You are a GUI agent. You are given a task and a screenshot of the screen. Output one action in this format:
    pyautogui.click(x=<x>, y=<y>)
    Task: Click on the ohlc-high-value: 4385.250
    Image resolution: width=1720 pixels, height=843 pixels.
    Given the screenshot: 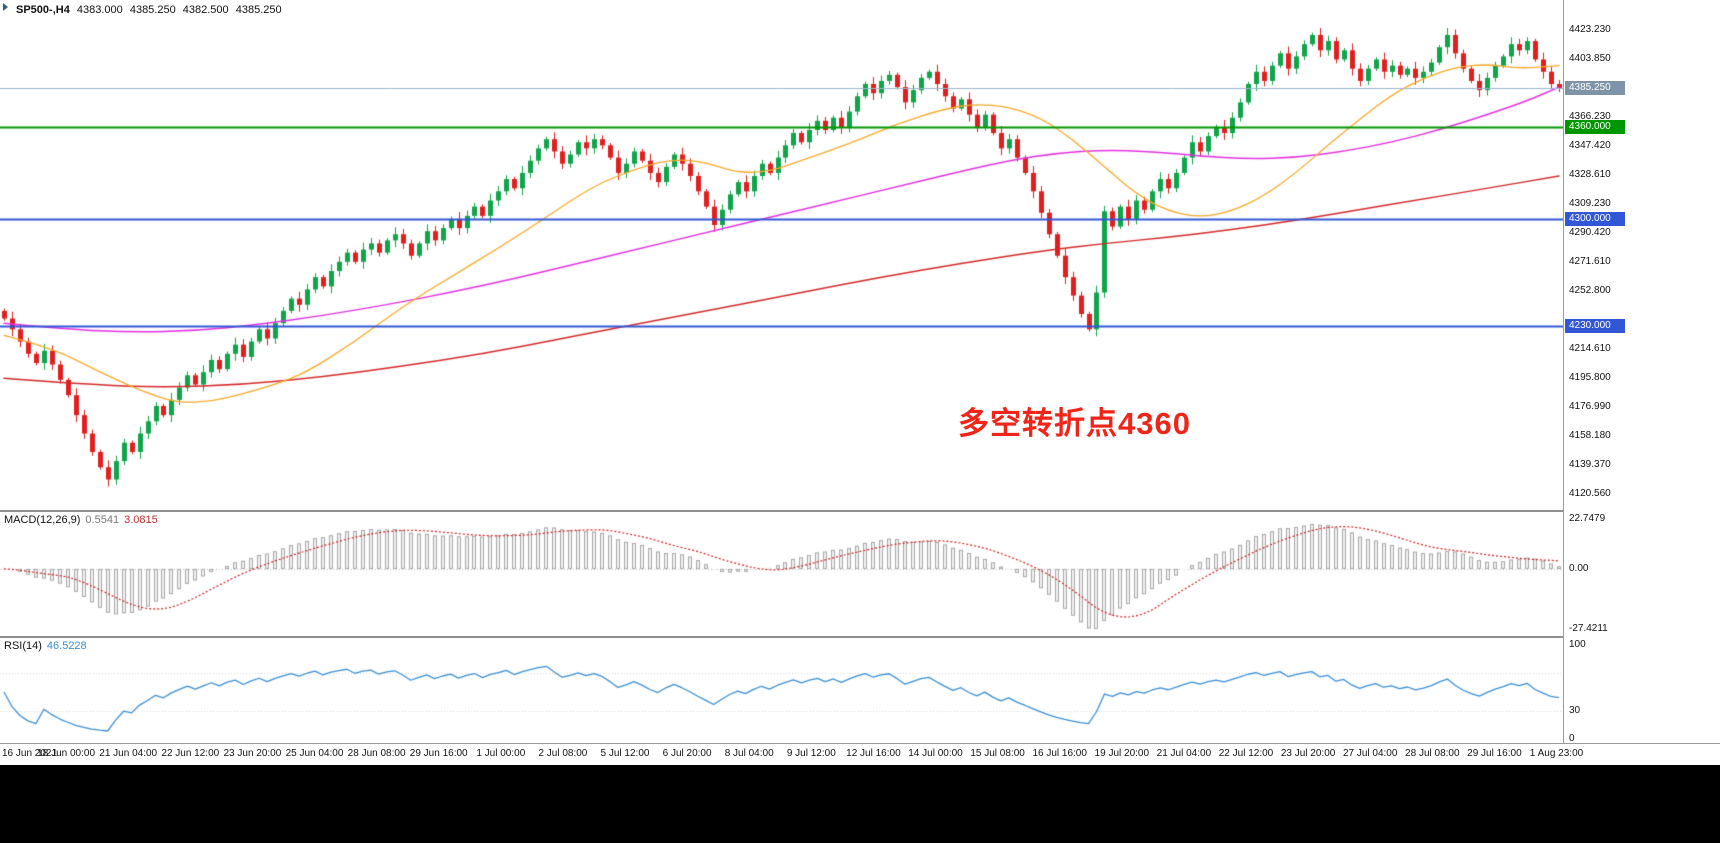 What is the action you would take?
    pyautogui.click(x=152, y=10)
    